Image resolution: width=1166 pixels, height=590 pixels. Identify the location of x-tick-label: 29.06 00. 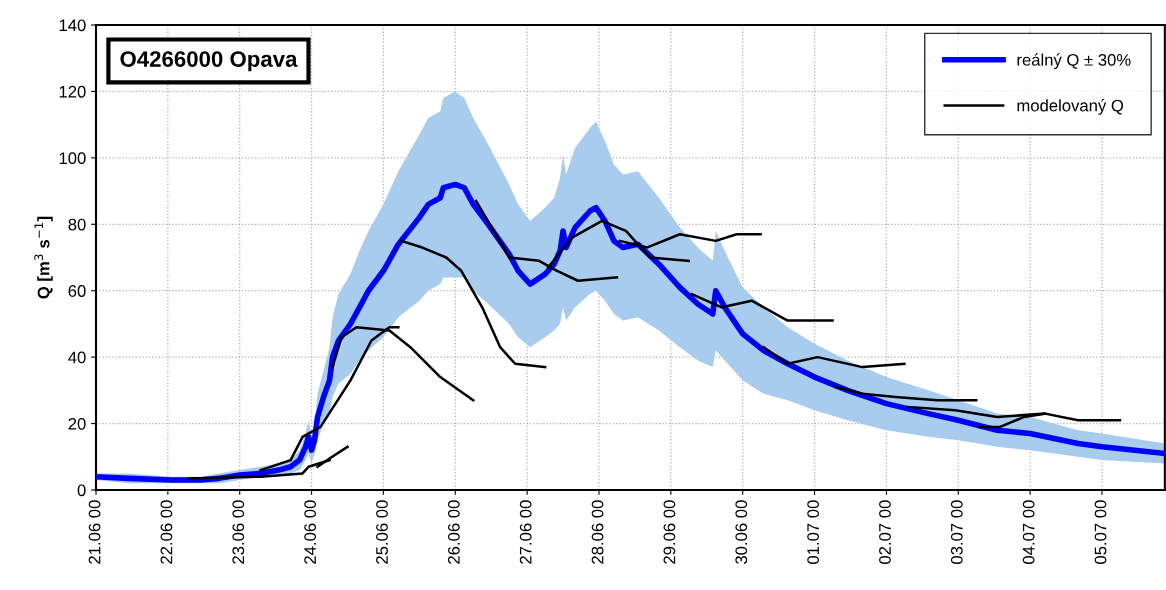
(669, 532).